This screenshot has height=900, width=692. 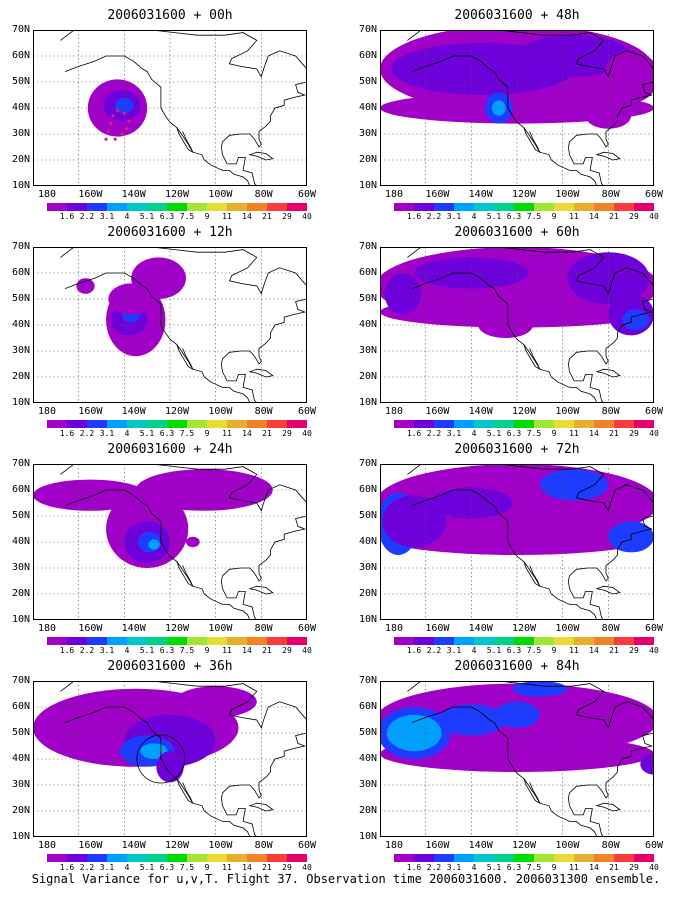 I want to click on colorbar-label: 29, so click(x=287, y=216).